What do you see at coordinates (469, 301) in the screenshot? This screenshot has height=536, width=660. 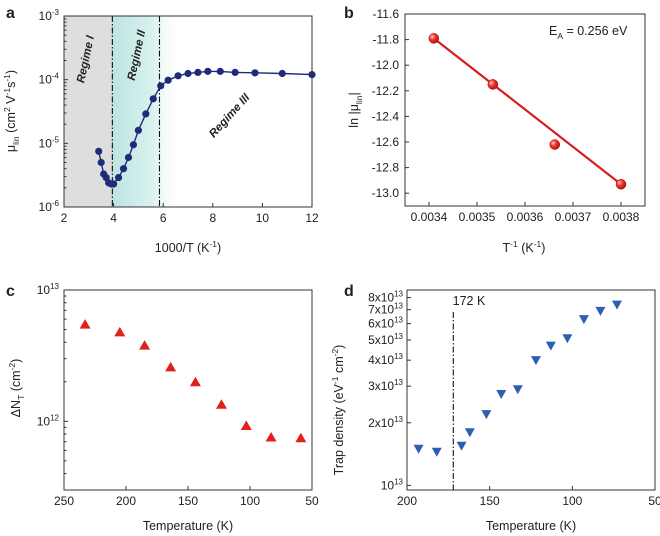 I see `temperature-marker-annotation: 172 K` at bounding box center [469, 301].